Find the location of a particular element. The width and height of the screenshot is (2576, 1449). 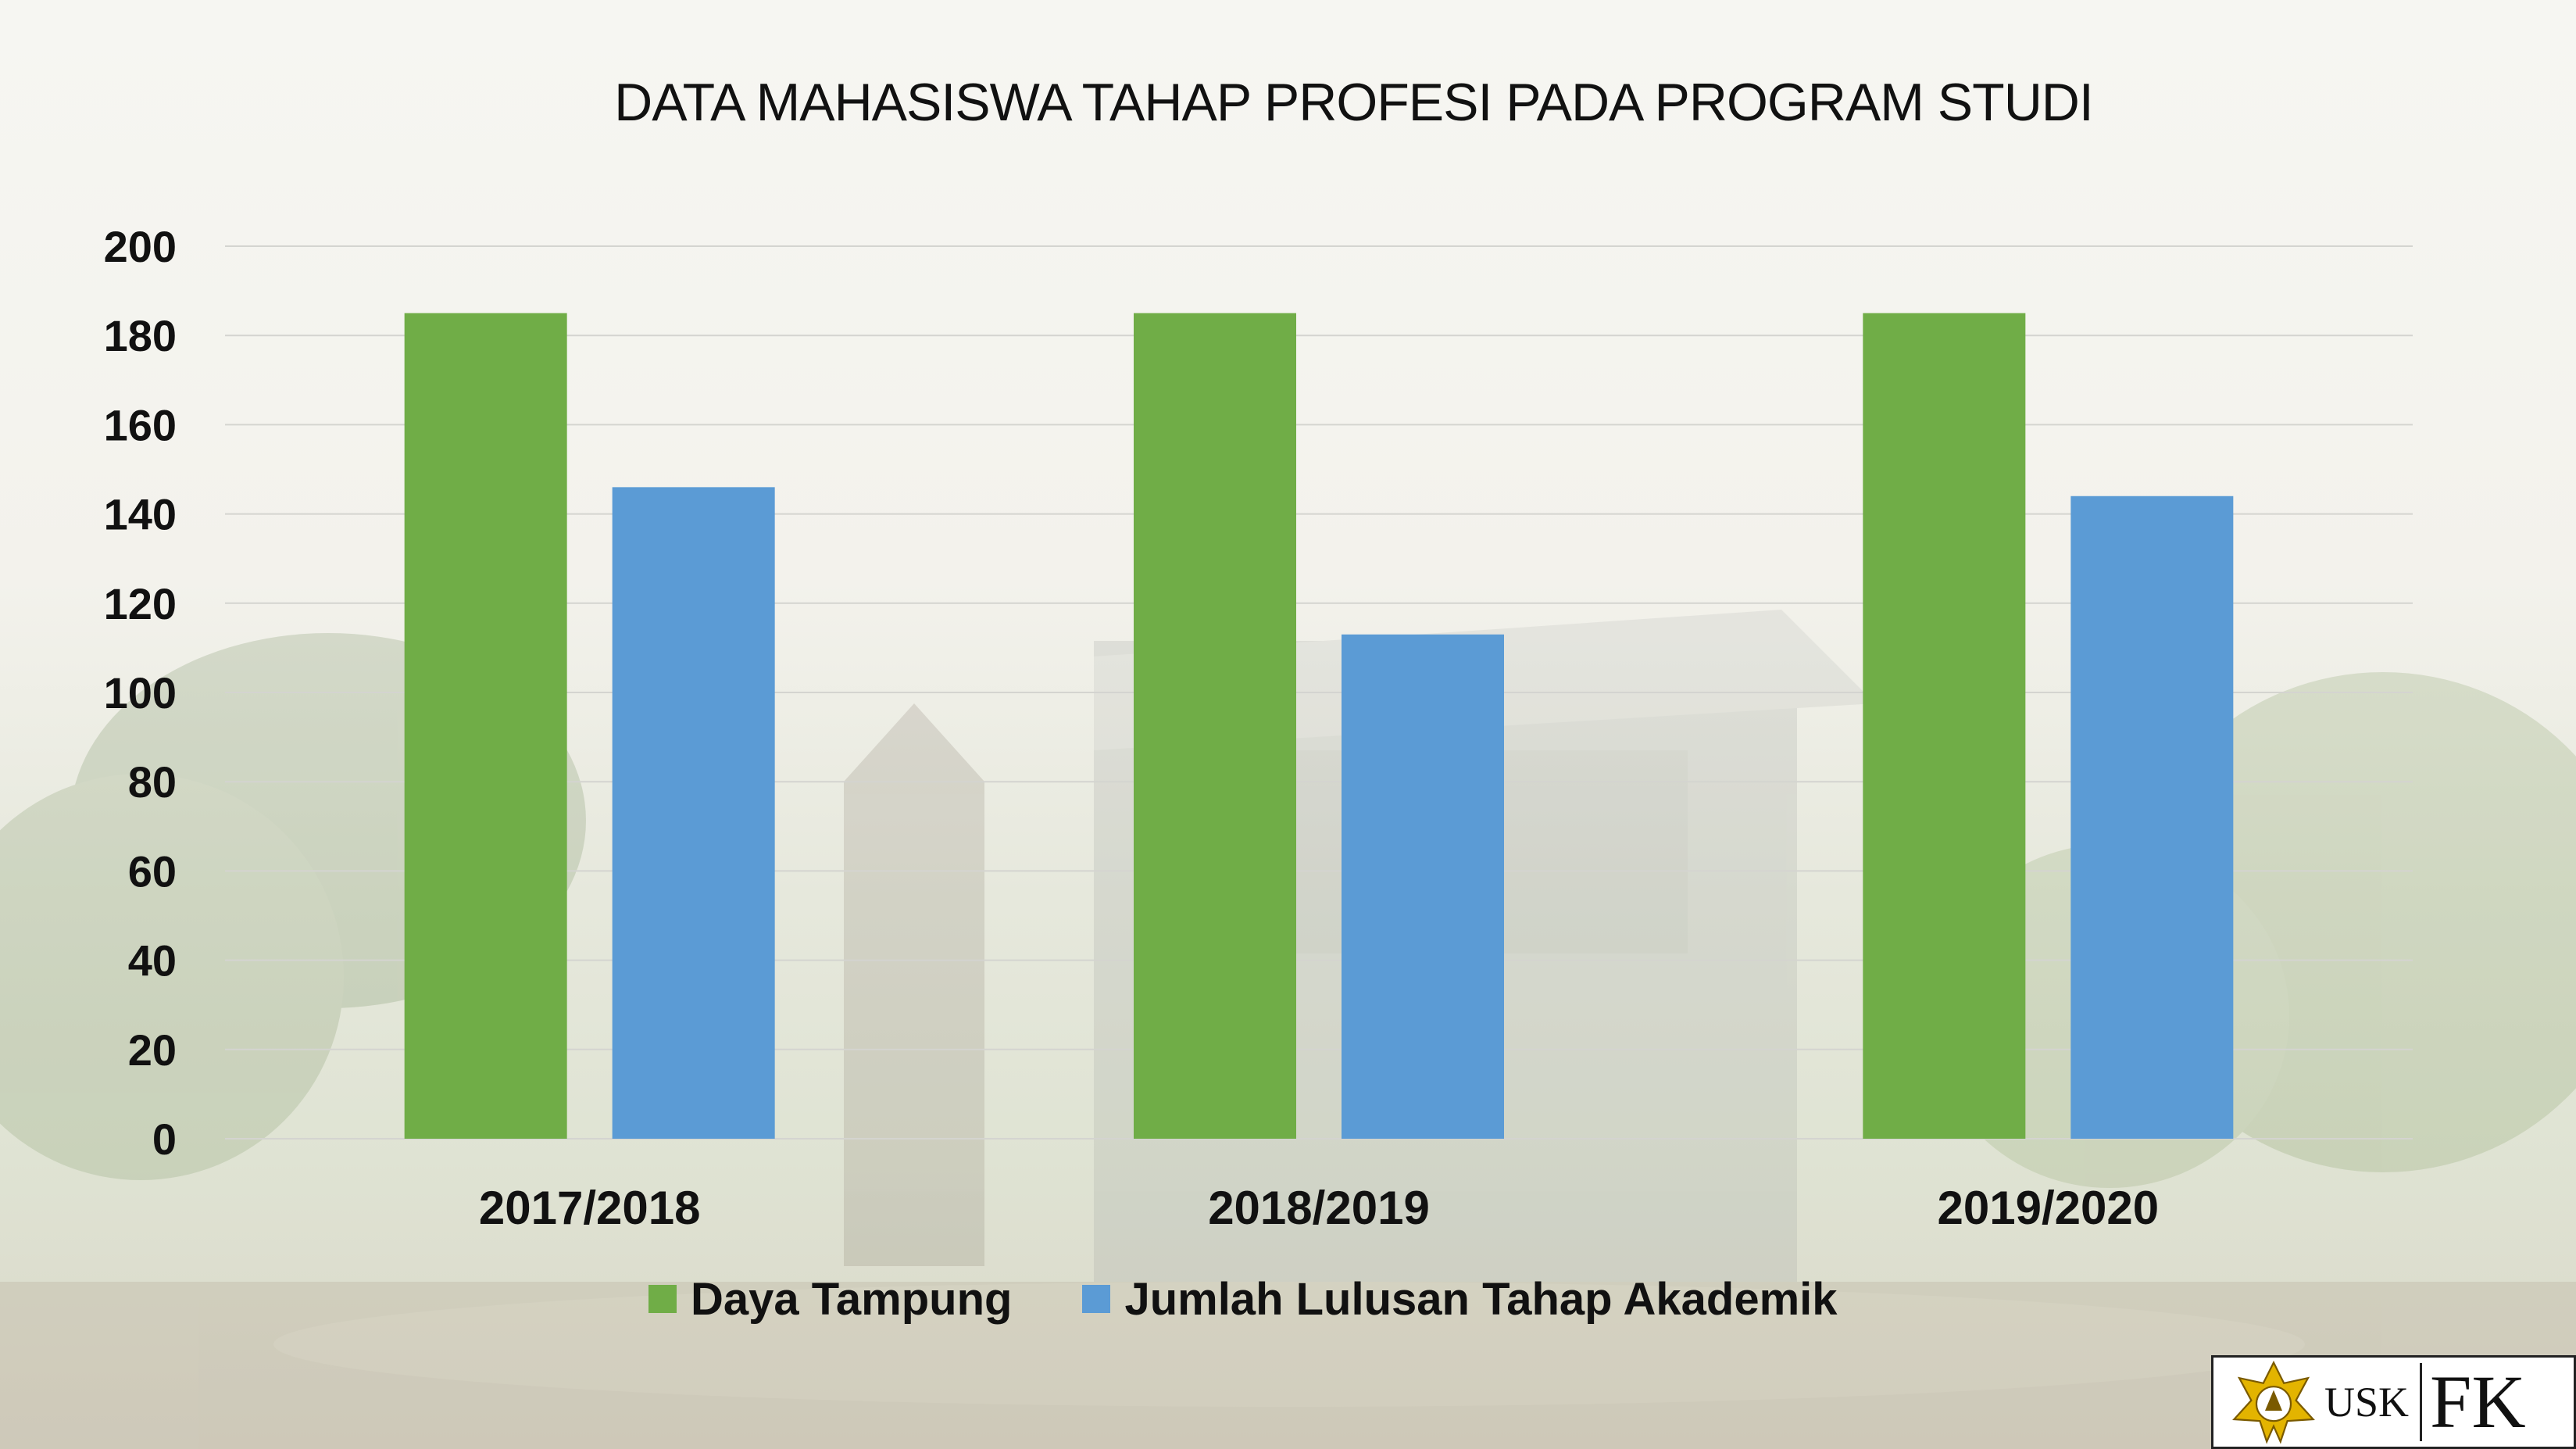

y-tick-label: 0 is located at coordinates (165, 1139).